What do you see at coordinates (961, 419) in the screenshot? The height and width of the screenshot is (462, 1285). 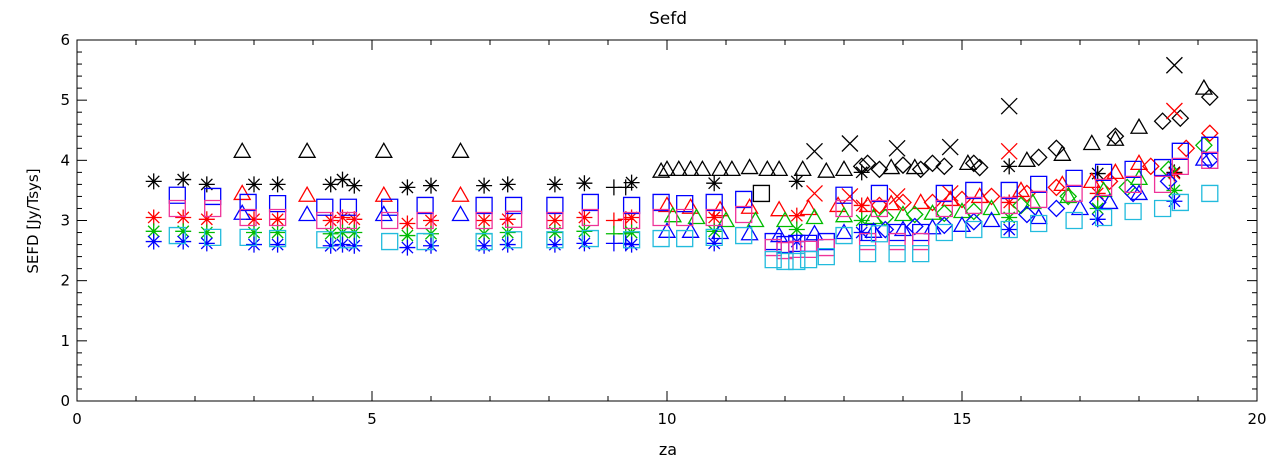 I see `x-tick-label: 15` at bounding box center [961, 419].